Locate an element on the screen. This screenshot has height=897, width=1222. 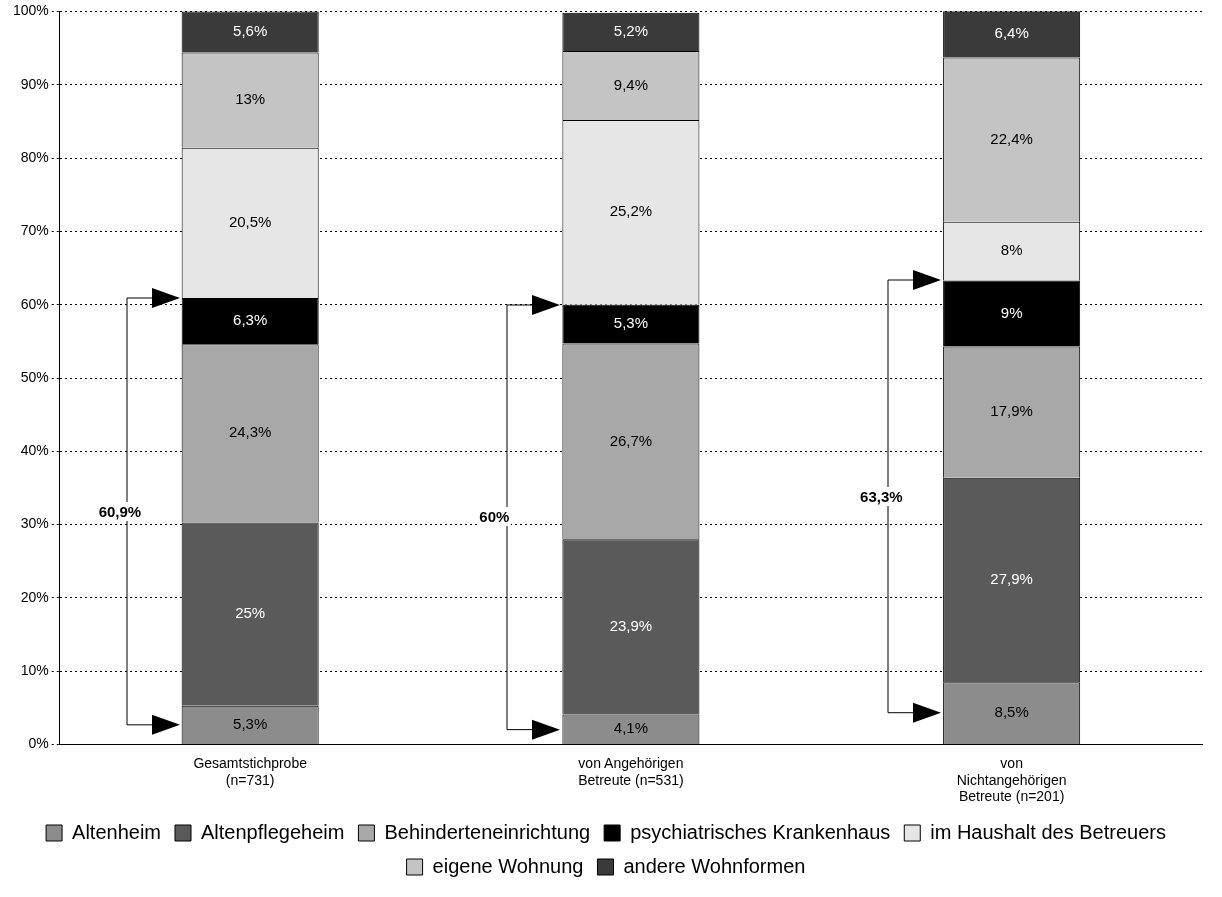
y-tick-label: 60% is located at coordinates (34, 303).